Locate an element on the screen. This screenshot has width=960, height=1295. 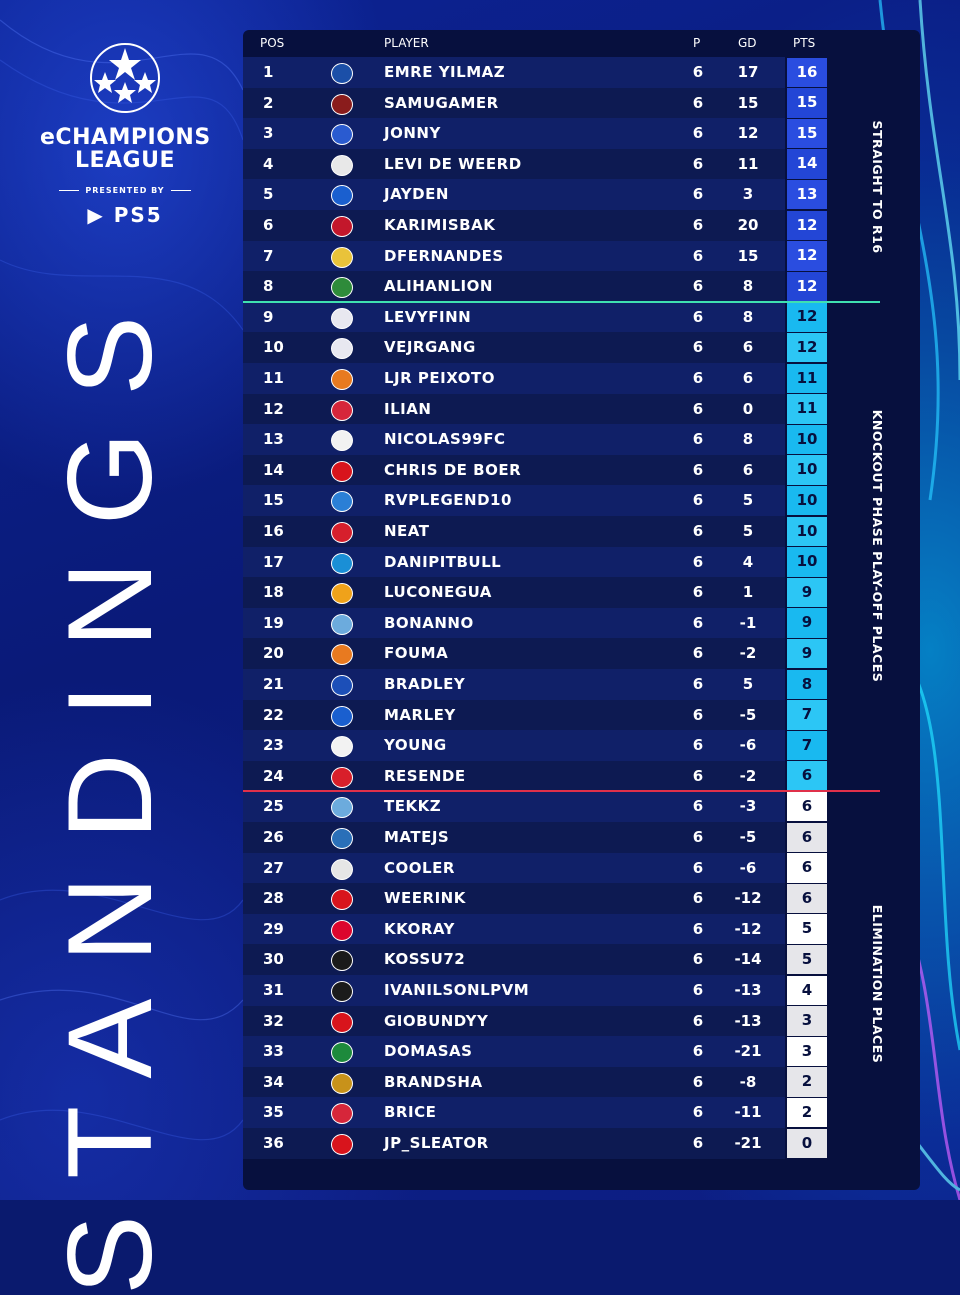
player-name: WEERINK is located at coordinates (425, 898).